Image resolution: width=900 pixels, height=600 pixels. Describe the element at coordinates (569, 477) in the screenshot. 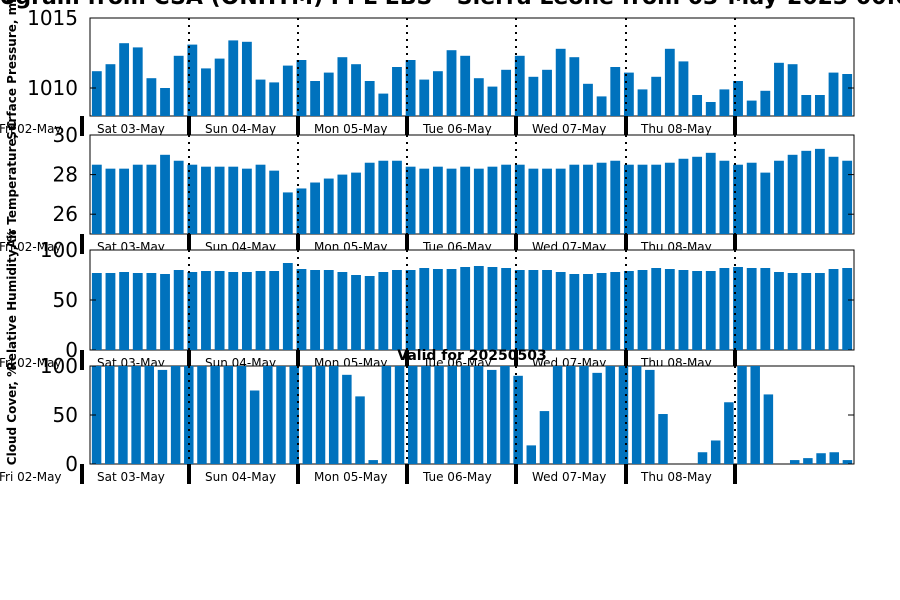

I see `x-tick-label: Wed 07-May` at that location.